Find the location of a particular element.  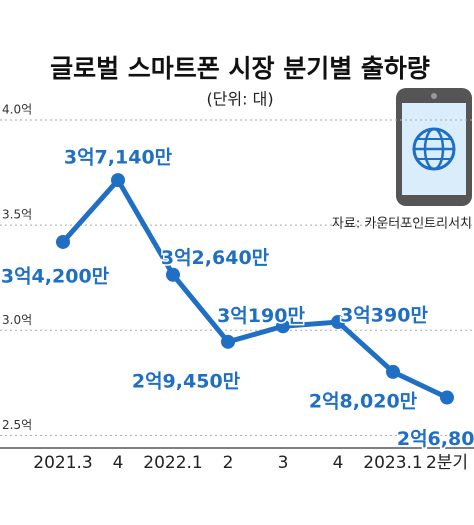

value-label: 3억7,140만 is located at coordinates (118, 158).